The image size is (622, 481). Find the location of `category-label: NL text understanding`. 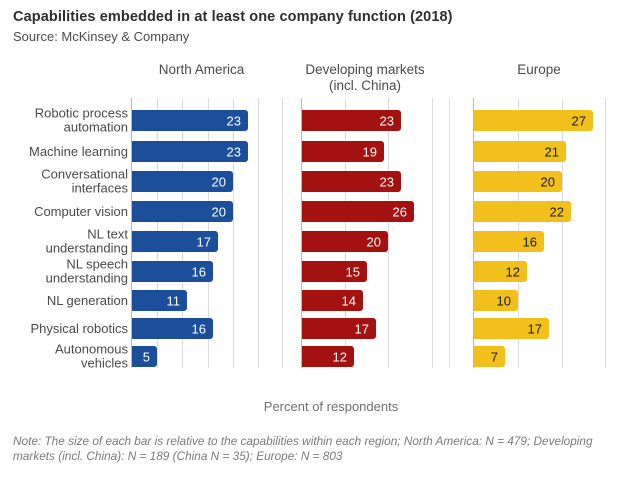

category-label: NL text understanding is located at coordinates (86, 241).